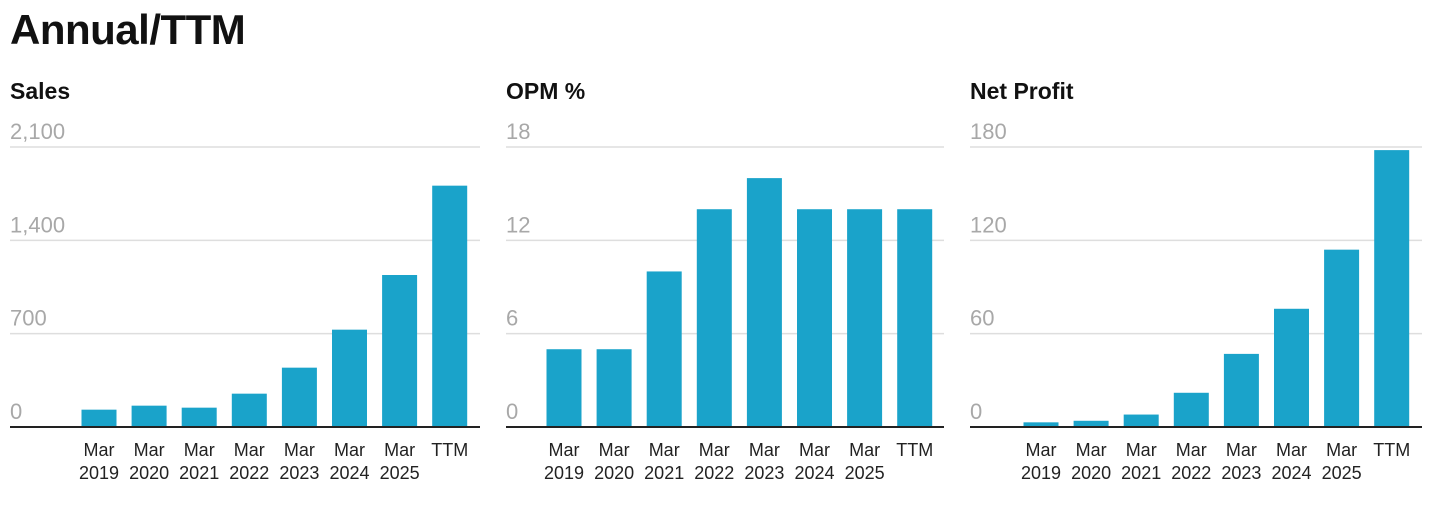 The image size is (1438, 512). I want to click on y-tick-label: 12, so click(518, 224).